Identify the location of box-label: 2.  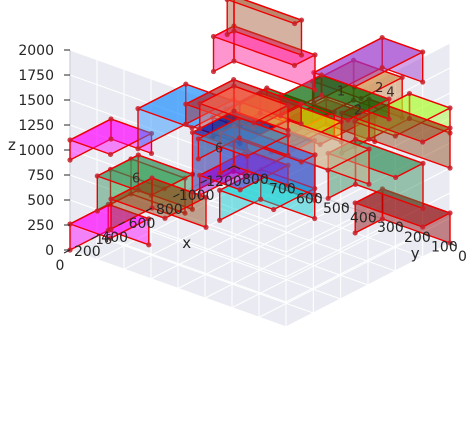
(379, 88).